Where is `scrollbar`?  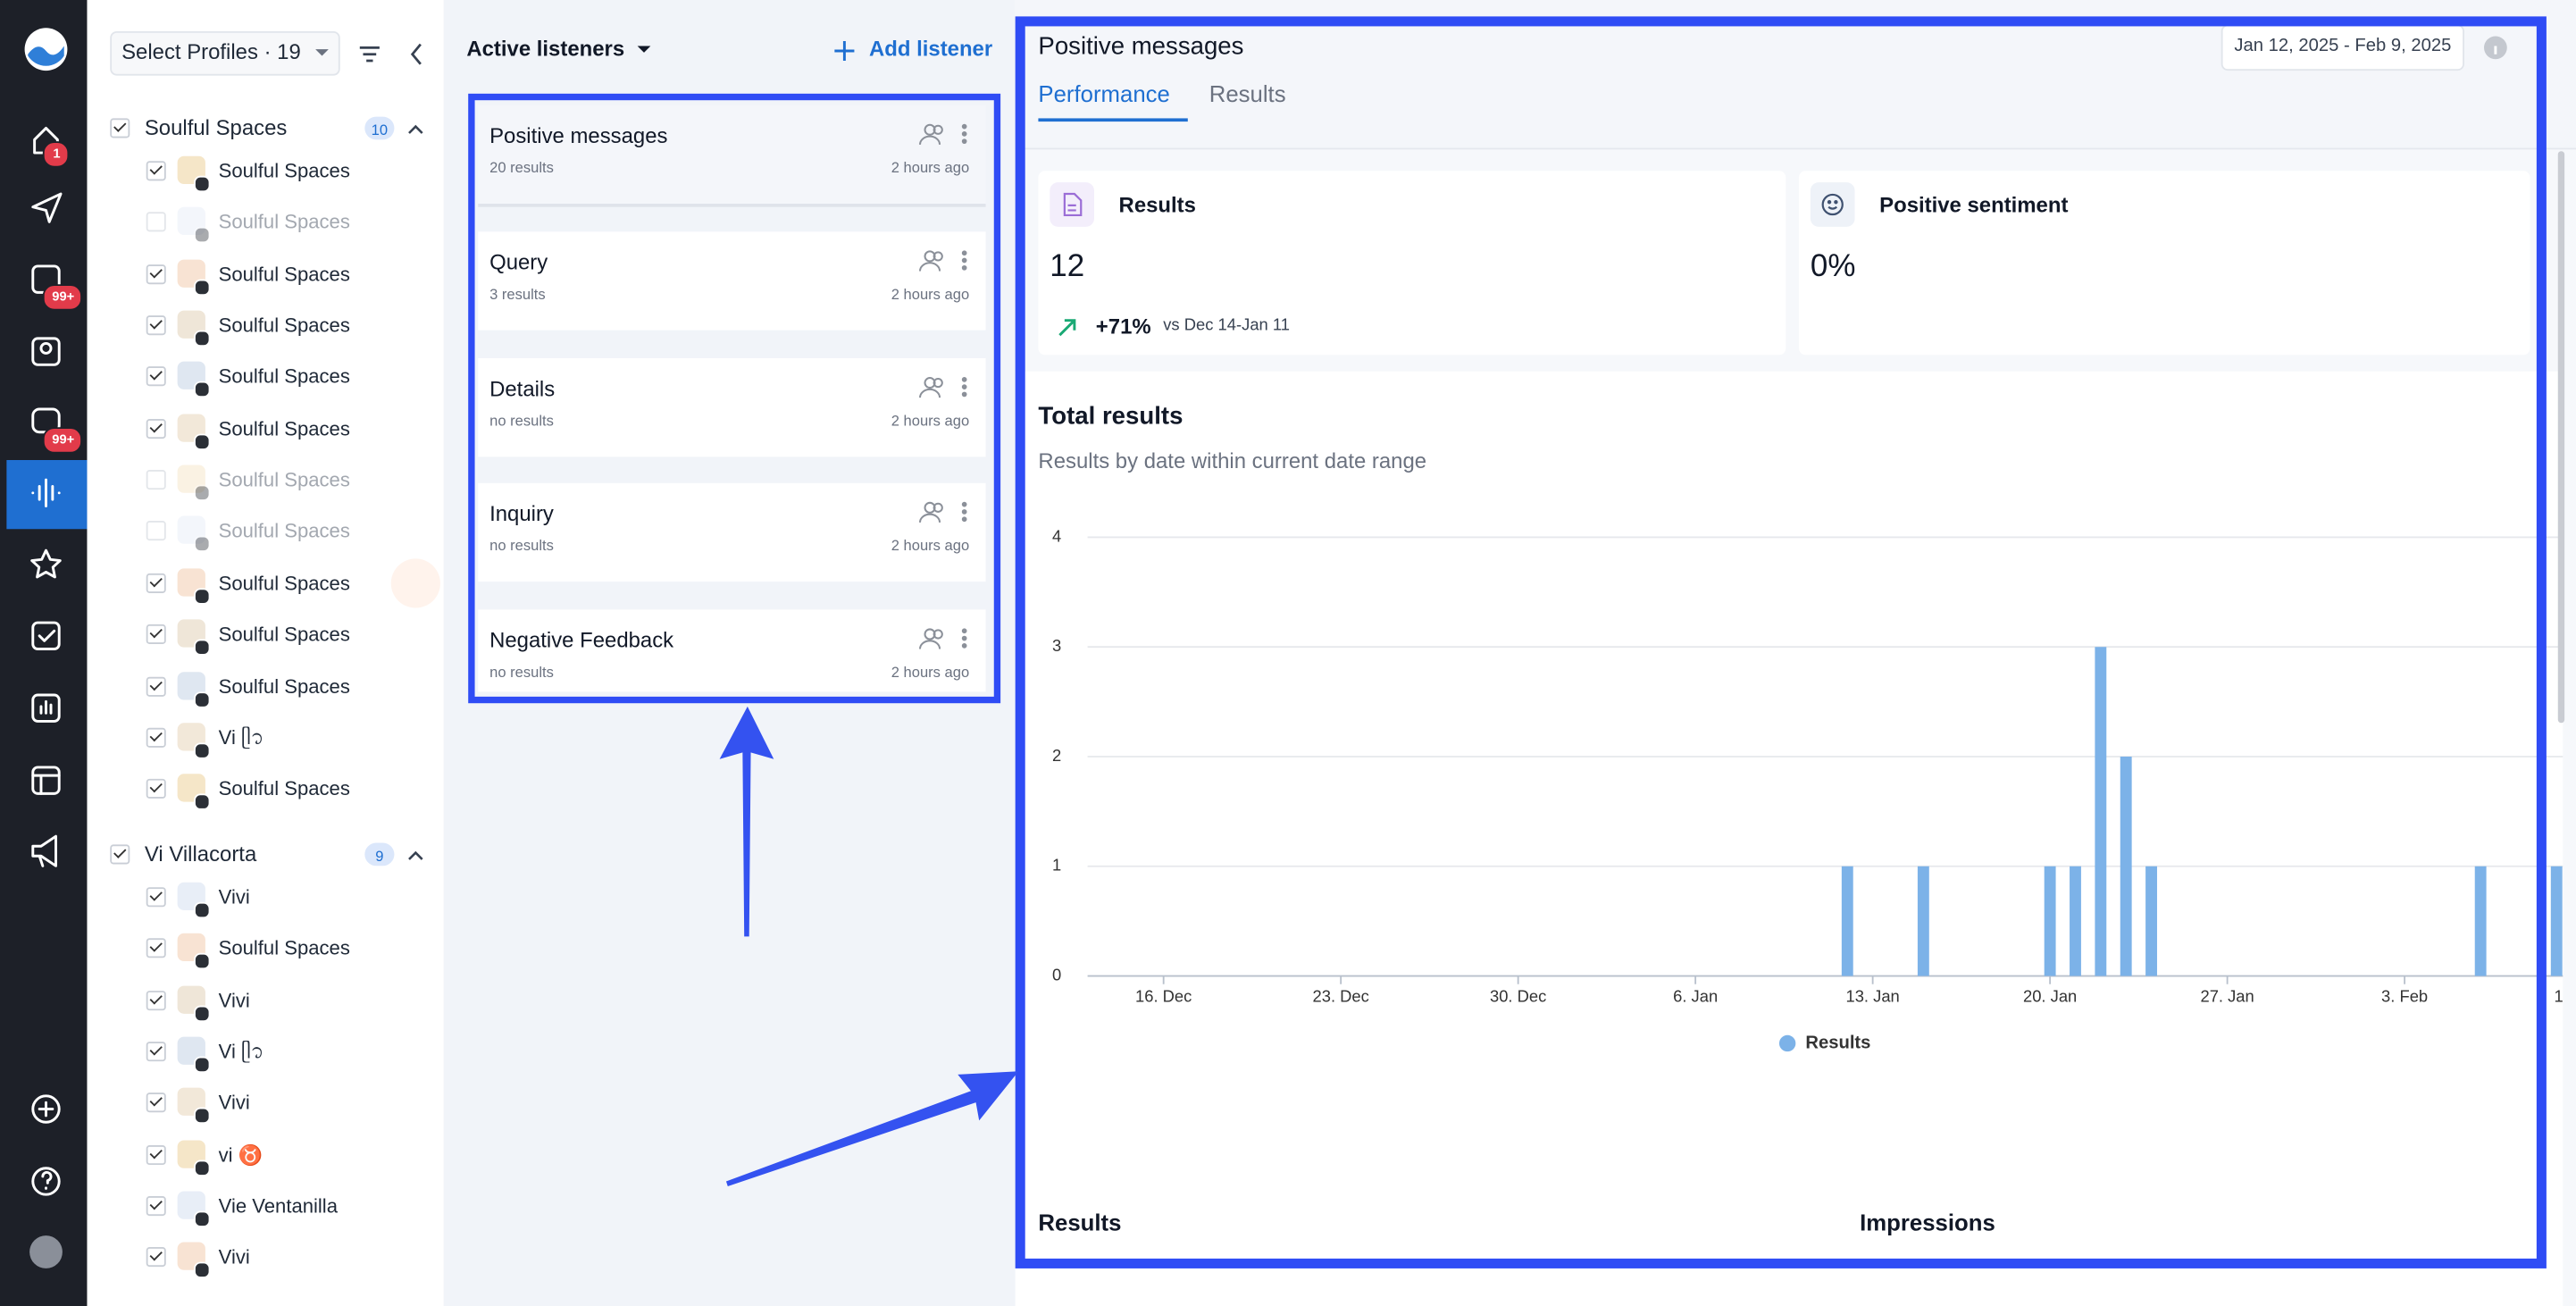
scrollbar is located at coordinates (2561, 437).